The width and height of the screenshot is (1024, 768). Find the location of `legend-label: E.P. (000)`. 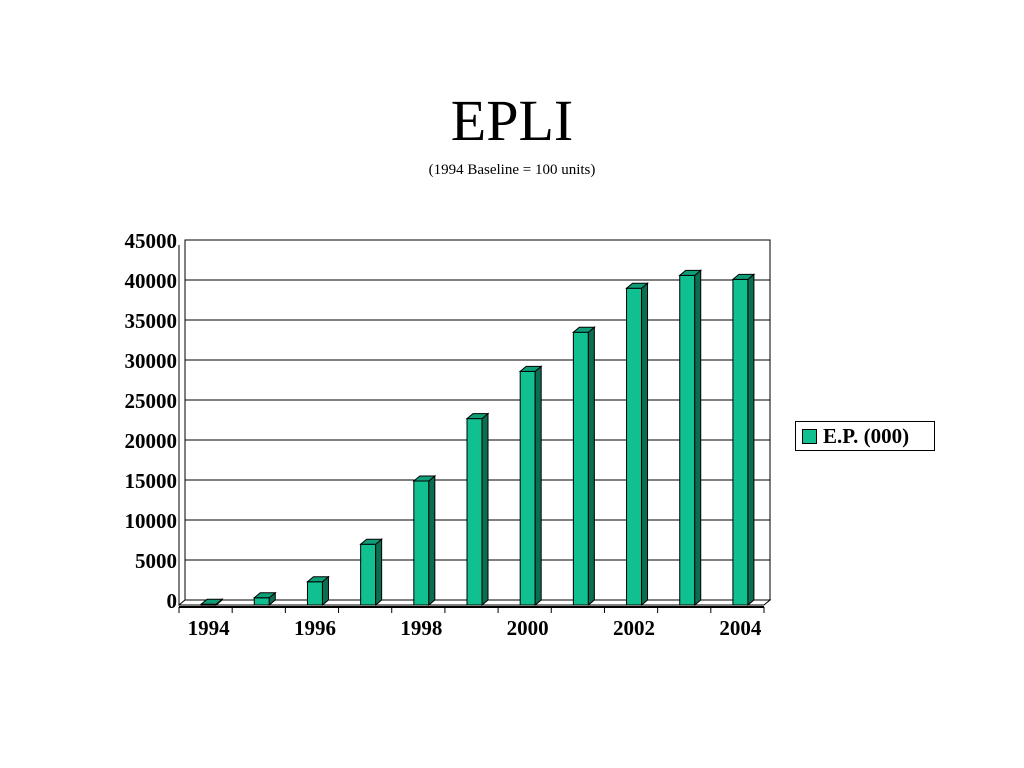

legend-label: E.P. (000) is located at coordinates (866, 435).